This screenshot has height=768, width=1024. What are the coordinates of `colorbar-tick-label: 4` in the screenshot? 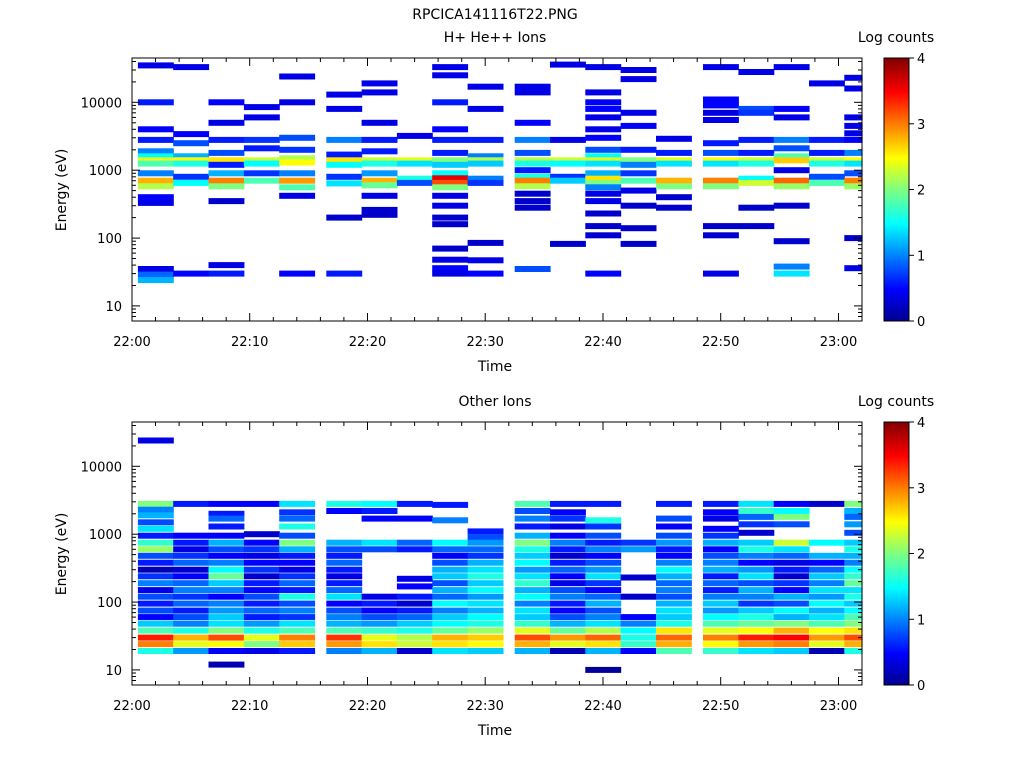 It's located at (921, 59).